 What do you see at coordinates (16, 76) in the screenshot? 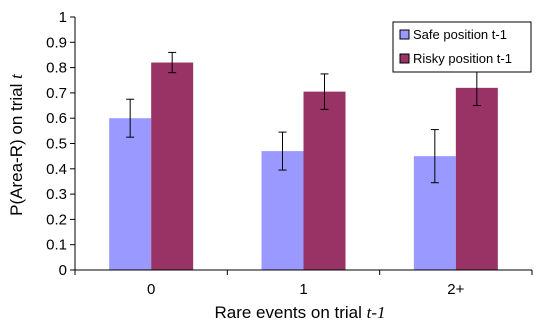
I see `y-axis-title-italic: t` at bounding box center [16, 76].